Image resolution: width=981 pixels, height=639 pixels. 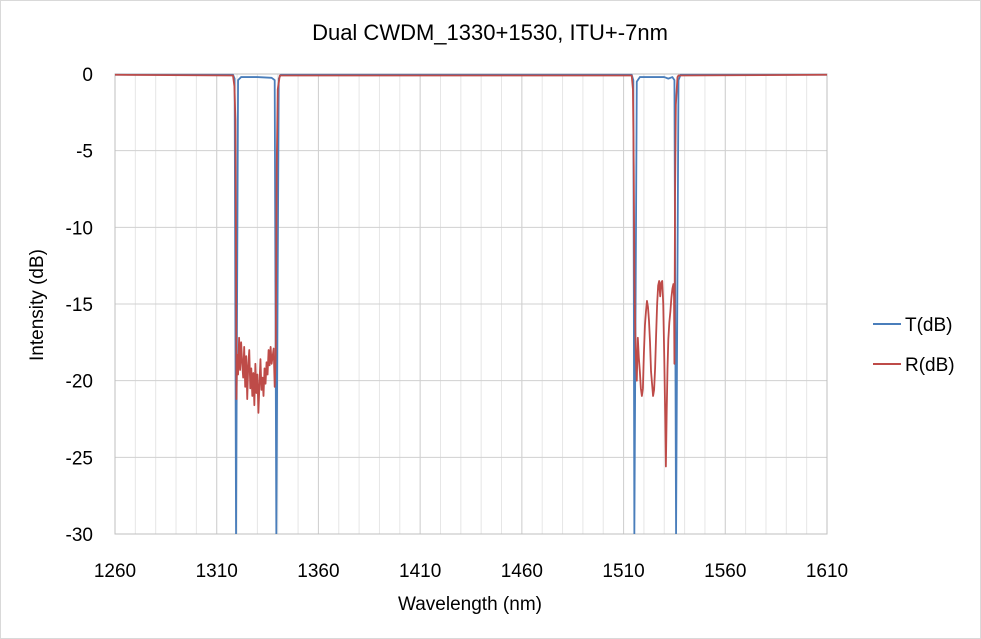 I want to click on x-tick-label: 1510, so click(x=623, y=571).